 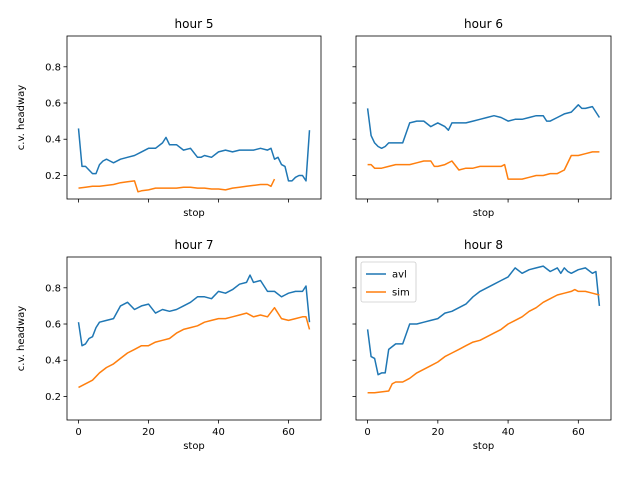 What do you see at coordinates (483, 24) in the screenshot?
I see `panel-title: hour 6` at bounding box center [483, 24].